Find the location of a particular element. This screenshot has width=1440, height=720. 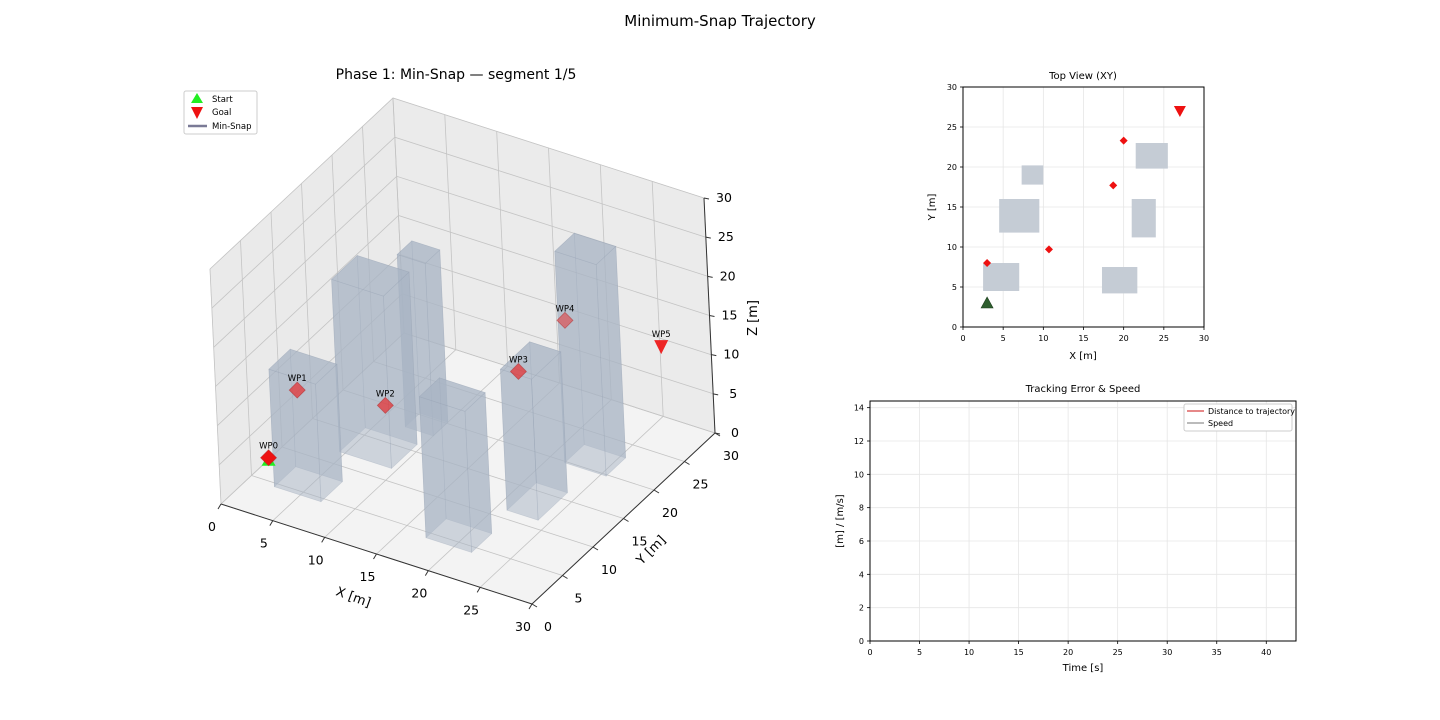

topview-y-tick-label: 25 is located at coordinates (952, 127).